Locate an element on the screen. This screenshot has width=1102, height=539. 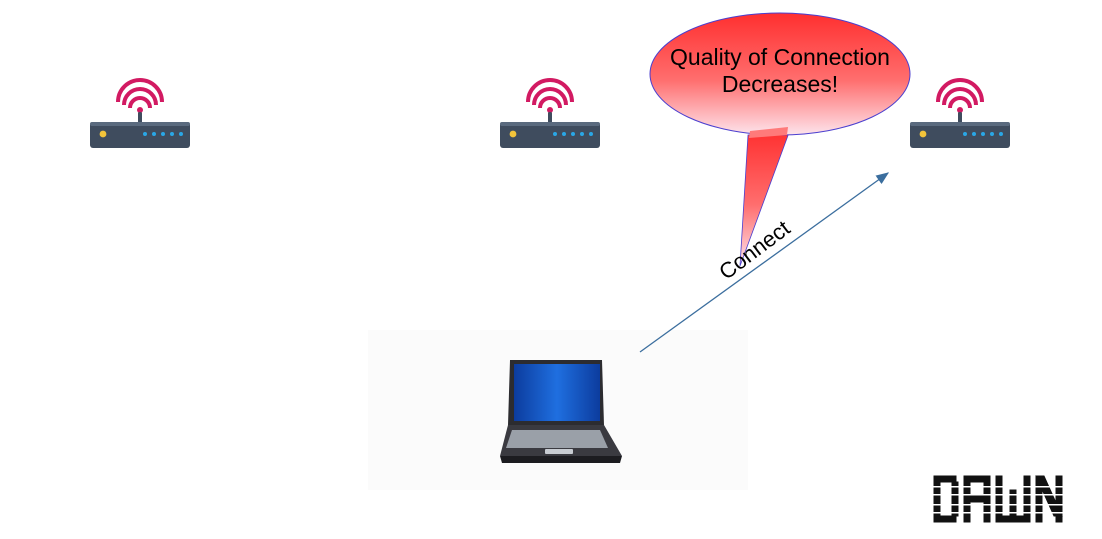
laptop-icon is located at coordinates (561, 411).